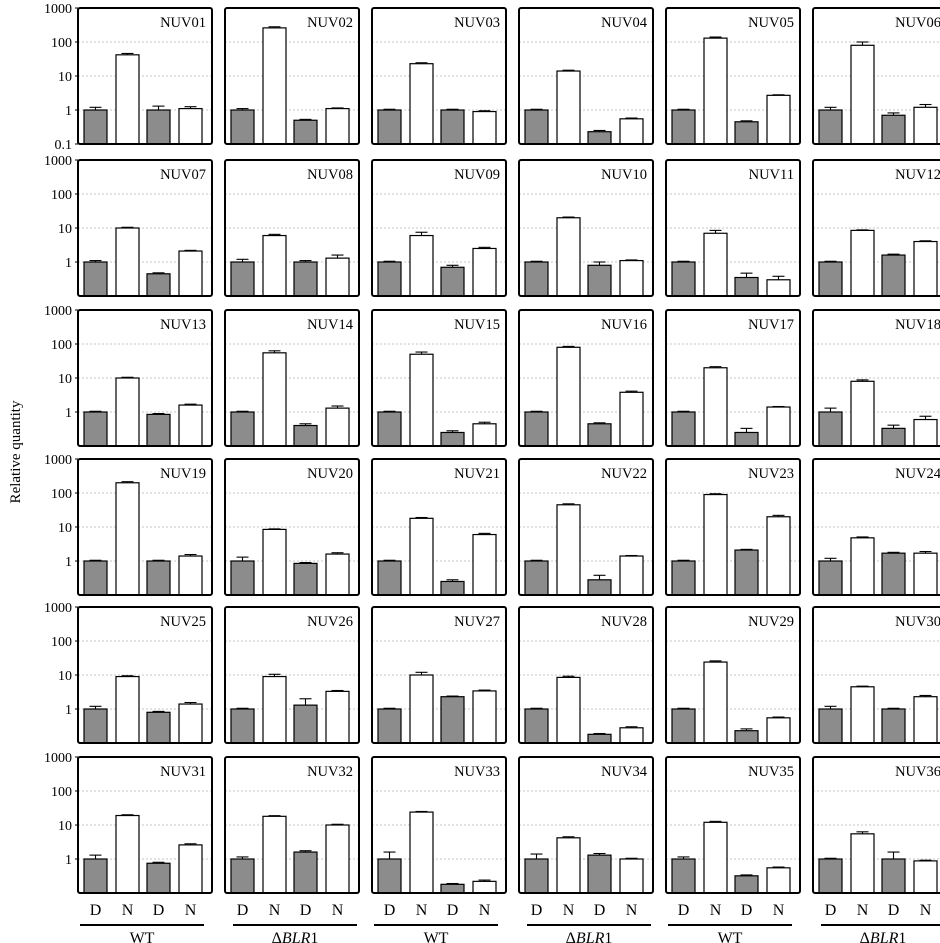  I want to click on panel-title: NUV21, so click(477, 474).